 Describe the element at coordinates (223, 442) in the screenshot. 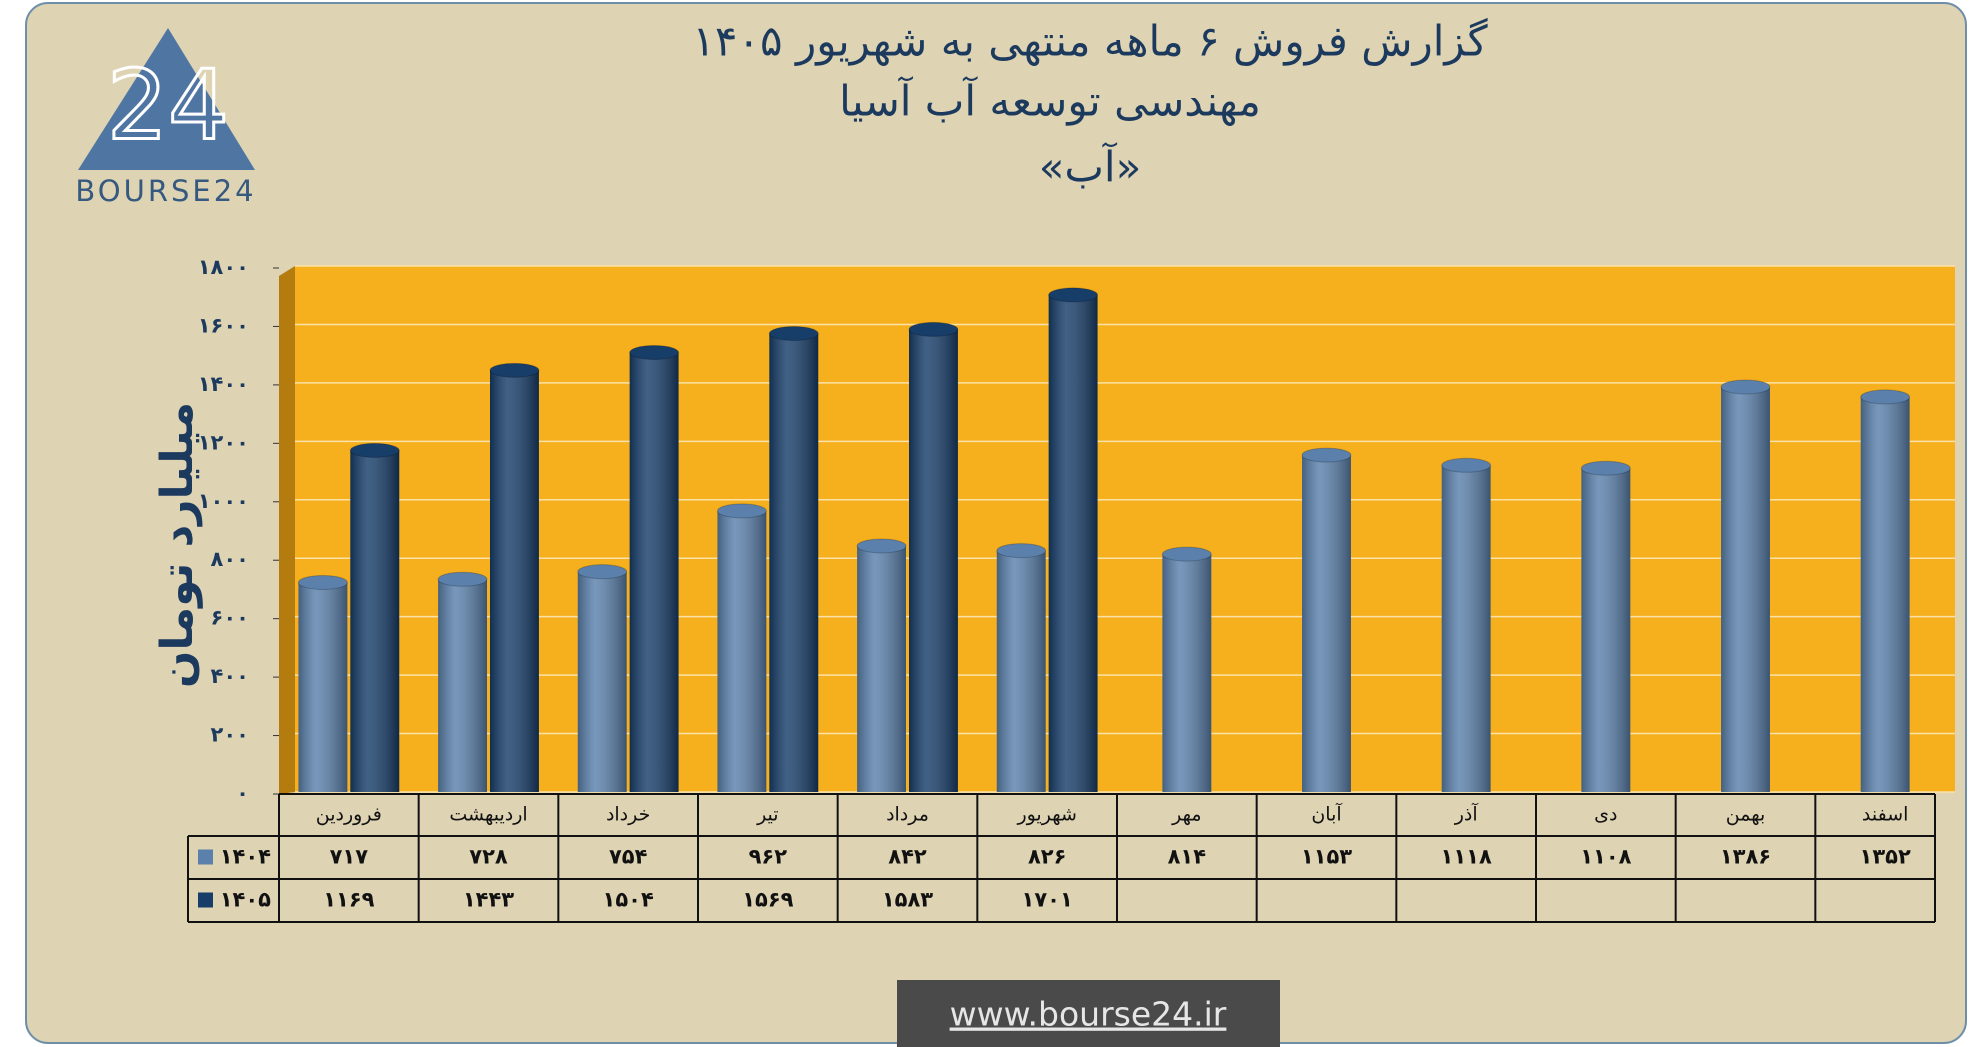

I see `y-tick-label: ۱۲۰۰` at that location.